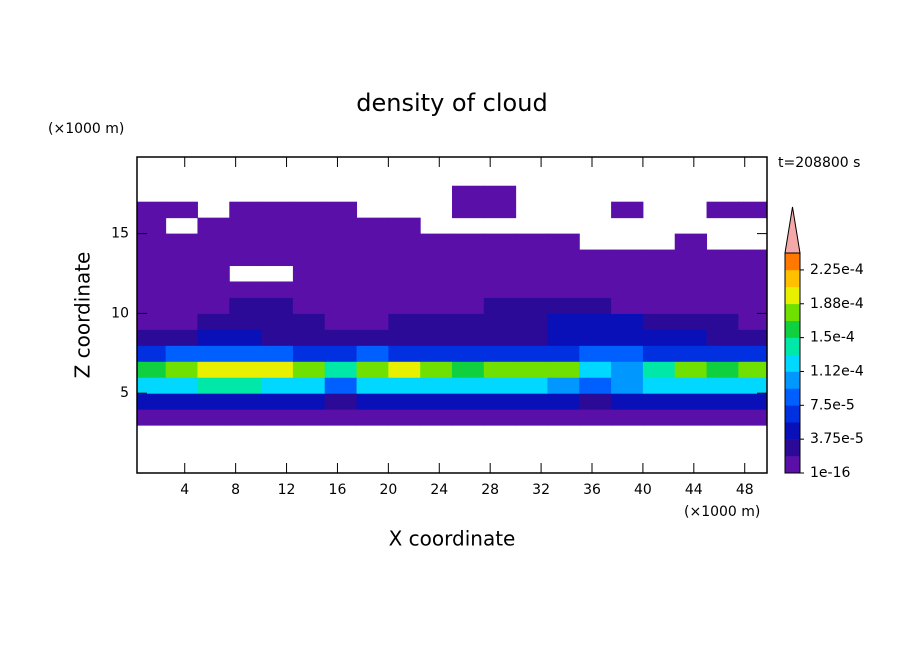 This screenshot has height=658, width=904. I want to click on colorbar-tick-label: 1.88e-4, so click(837, 304).